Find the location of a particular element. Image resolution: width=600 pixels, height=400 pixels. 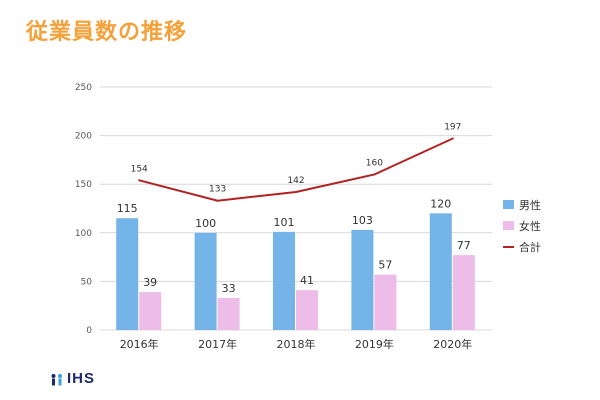

y-tick-label: 150 is located at coordinates (83, 185).